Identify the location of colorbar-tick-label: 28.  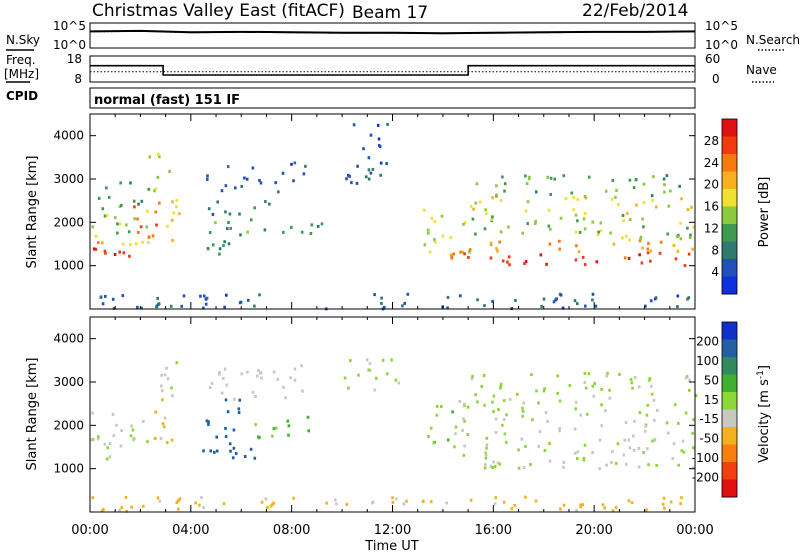
(711, 141).